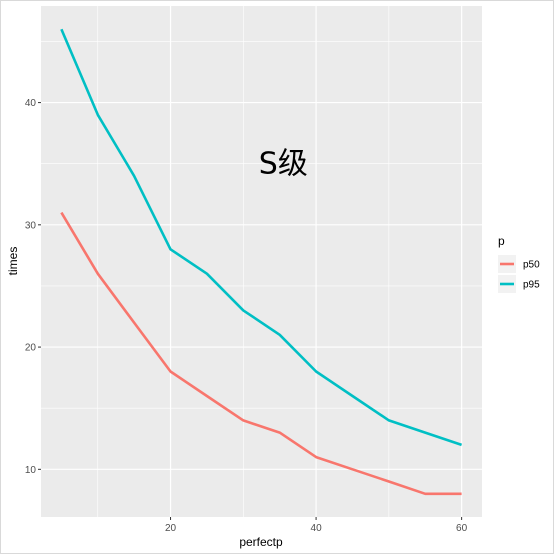 The image size is (554, 555). What do you see at coordinates (31, 103) in the screenshot?
I see `y-tick-label: 40` at bounding box center [31, 103].